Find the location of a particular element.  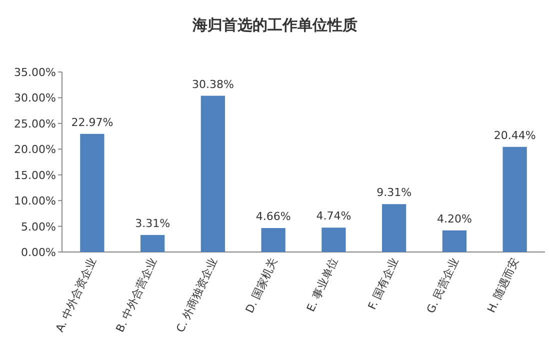

y-tick-label: 20.00% is located at coordinates (35, 149).